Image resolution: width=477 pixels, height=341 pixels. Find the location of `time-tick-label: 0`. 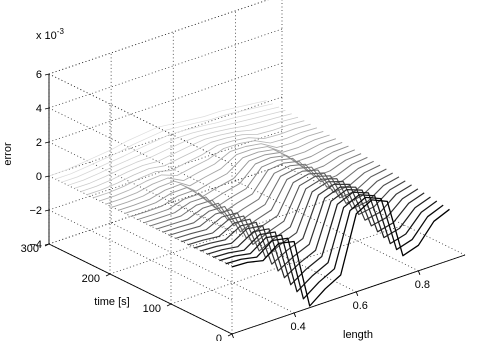

time-tick-label: 0 is located at coordinates (219, 337).